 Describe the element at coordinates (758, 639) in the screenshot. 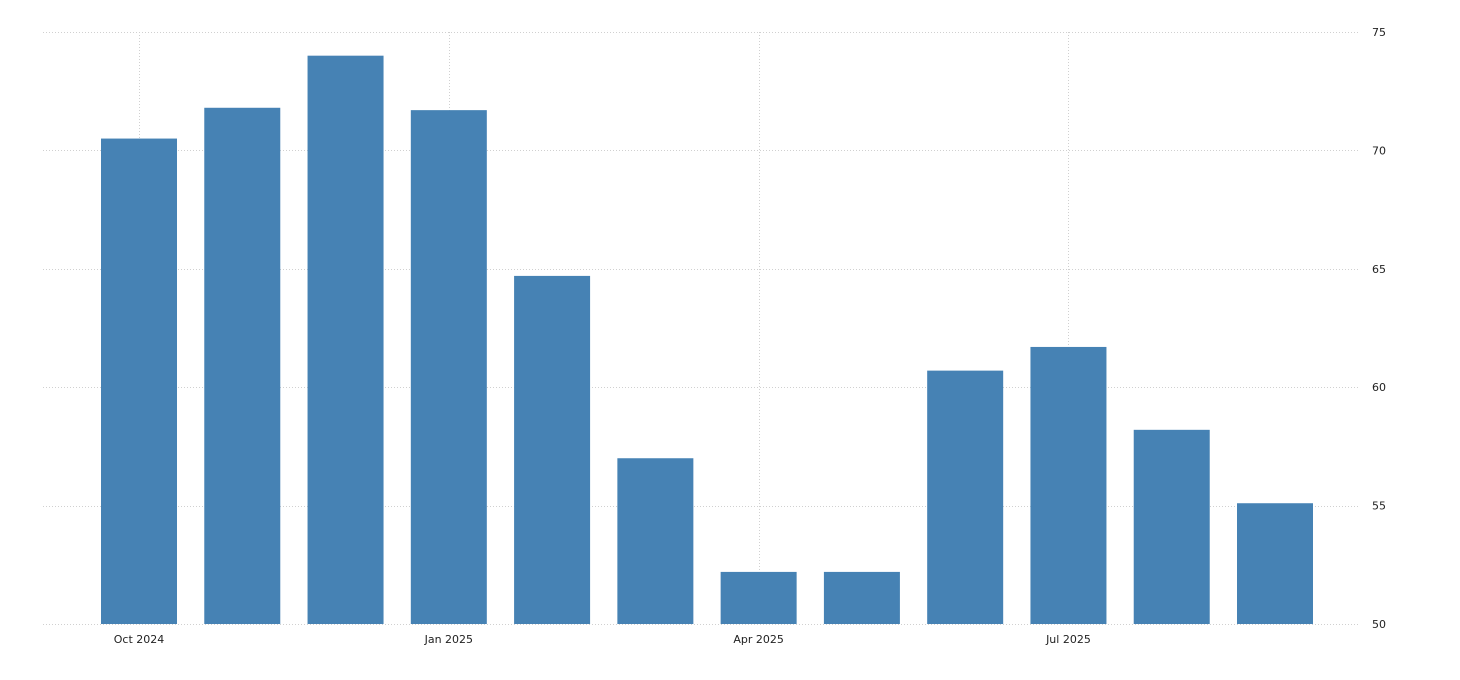

I see `x-tick-label: Apr 2025` at that location.